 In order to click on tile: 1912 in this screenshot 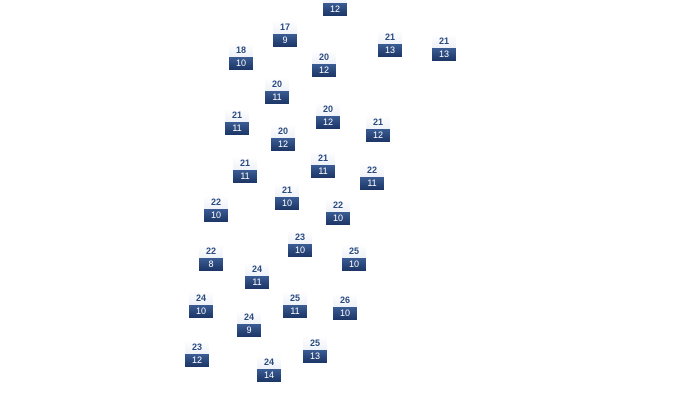, I will do `click(335, 8)`.